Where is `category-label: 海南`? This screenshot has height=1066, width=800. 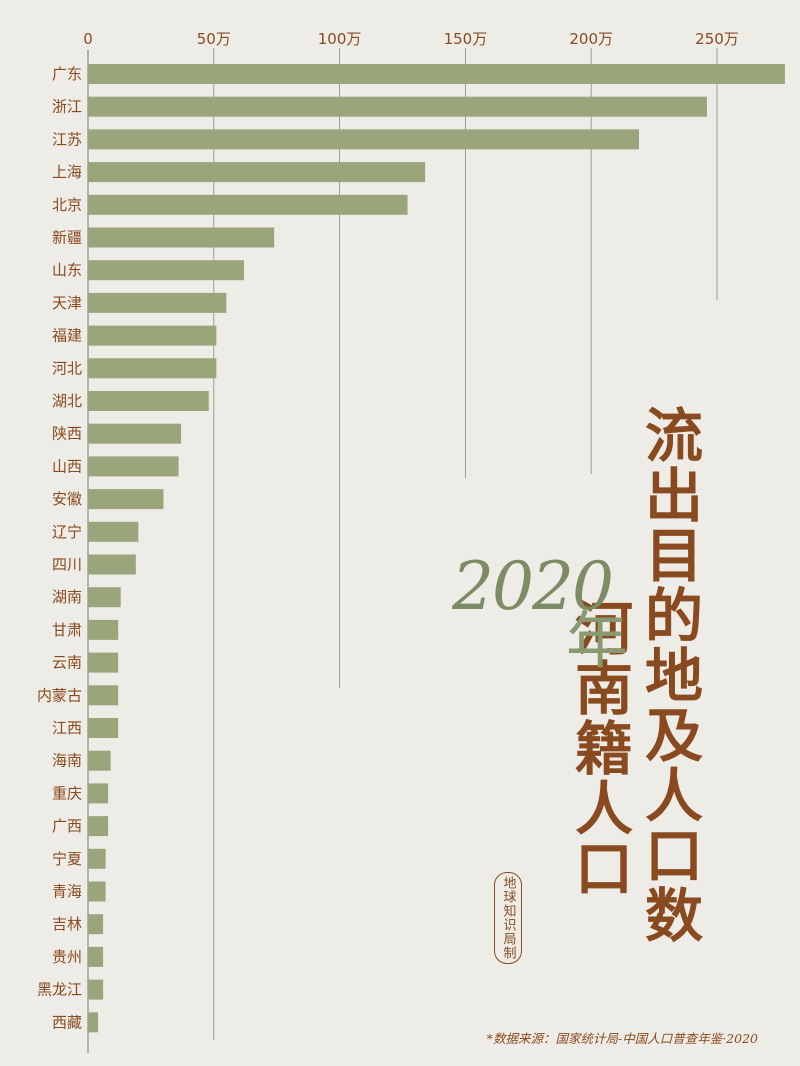 category-label: 海南 is located at coordinates (67, 761).